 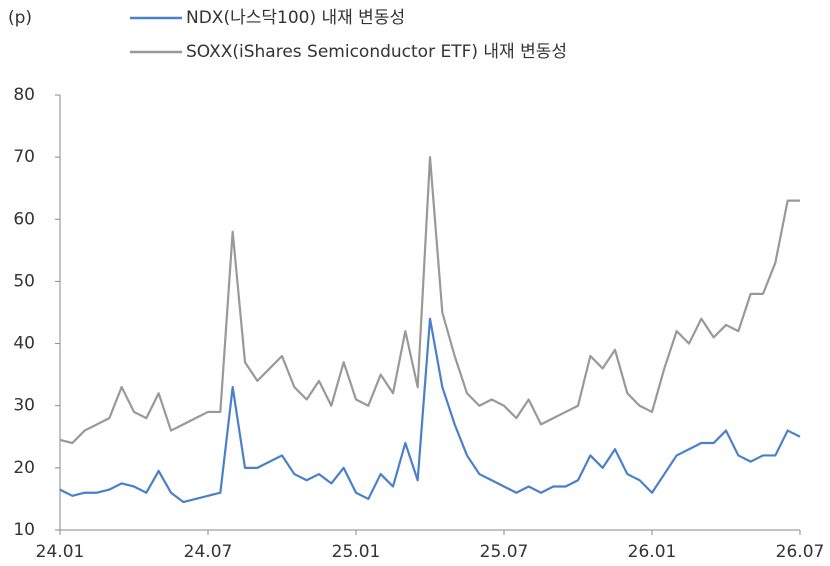 What do you see at coordinates (800, 552) in the screenshot?
I see `x-tick-label: 26.07` at bounding box center [800, 552].